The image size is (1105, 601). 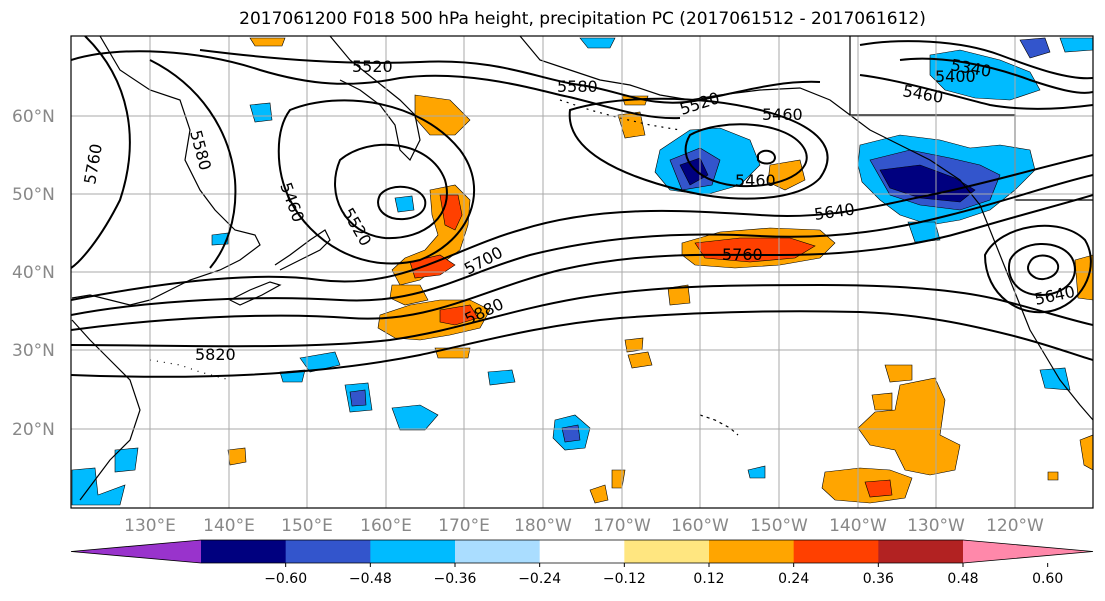 What do you see at coordinates (962, 579) in the screenshot?
I see `colorbar-tick-label: 0.48` at bounding box center [962, 579].